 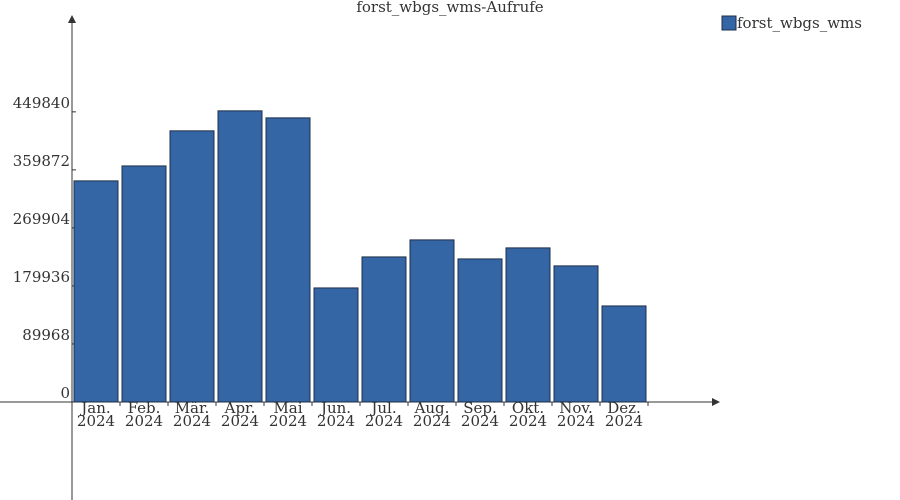 What do you see at coordinates (72, 19) in the screenshot?
I see `y-axis-arrow` at bounding box center [72, 19].